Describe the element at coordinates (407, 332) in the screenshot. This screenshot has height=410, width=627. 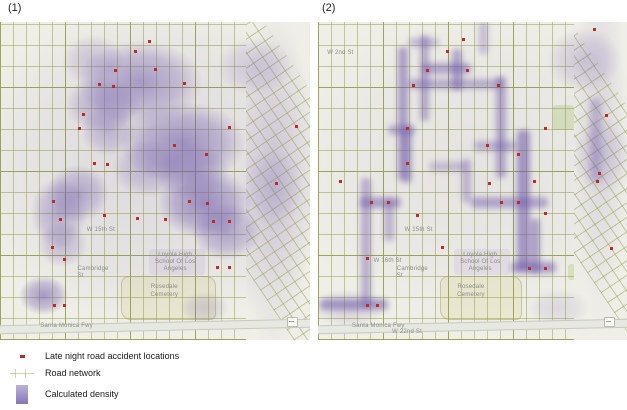
I see `map-label: W 22nd St` at that location.